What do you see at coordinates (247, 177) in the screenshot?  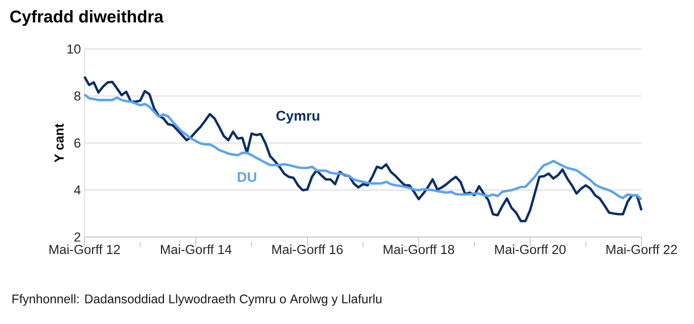 I see `series-label: DU` at bounding box center [247, 177].